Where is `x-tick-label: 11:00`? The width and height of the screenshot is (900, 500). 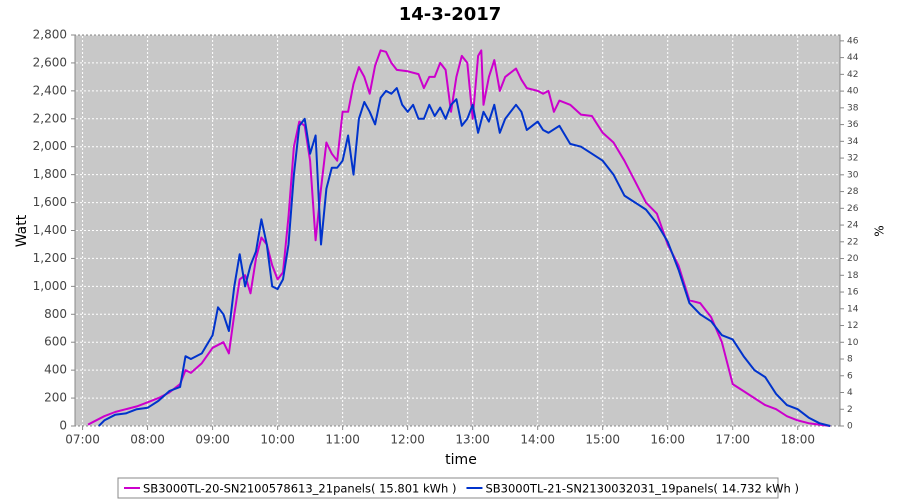
x-tick-label: 11:00 is located at coordinates (342, 440).